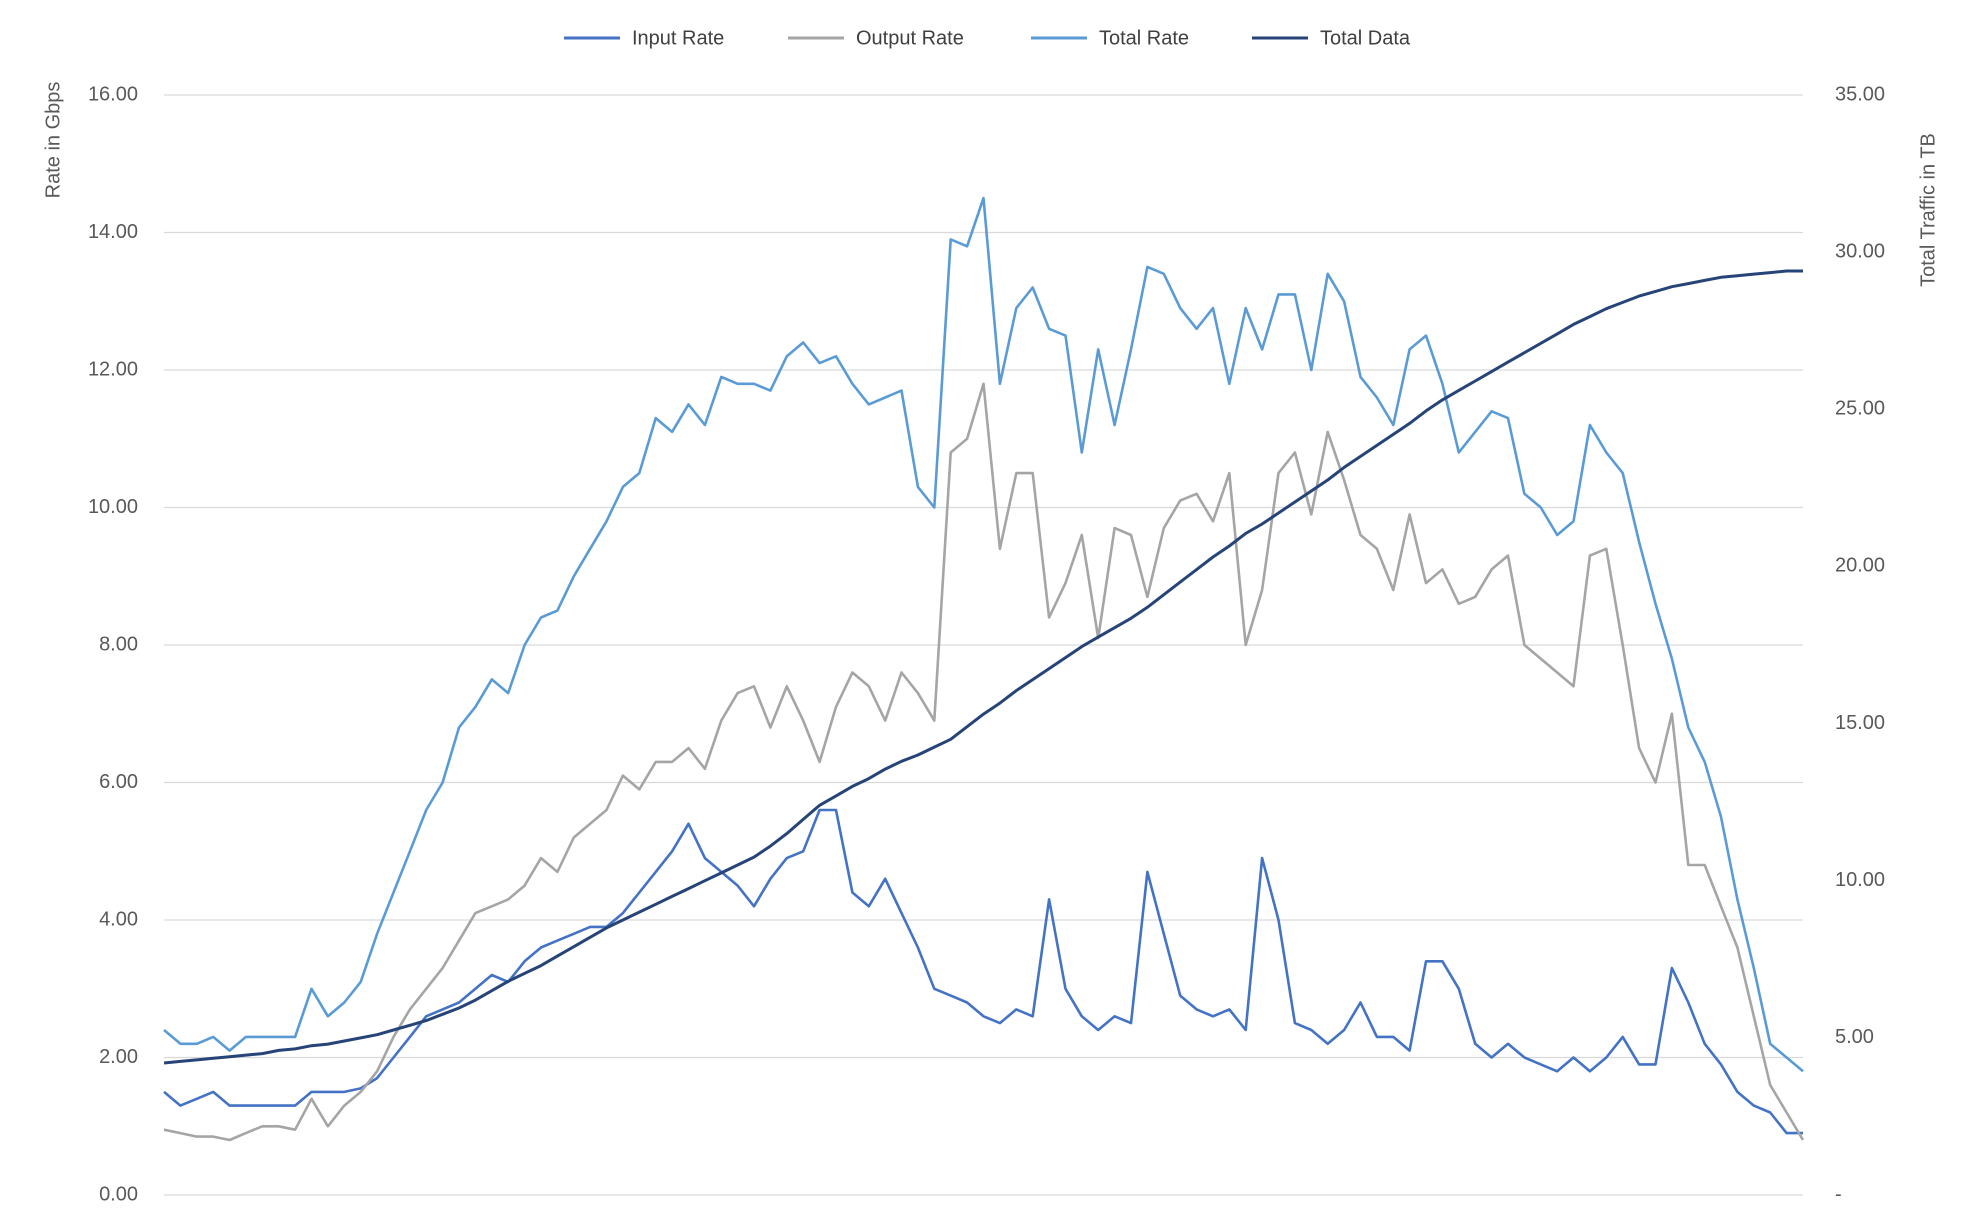 This screenshot has width=1967, height=1219. What do you see at coordinates (1860, 94) in the screenshot?
I see `y2-tick-label: 35.00` at bounding box center [1860, 94].